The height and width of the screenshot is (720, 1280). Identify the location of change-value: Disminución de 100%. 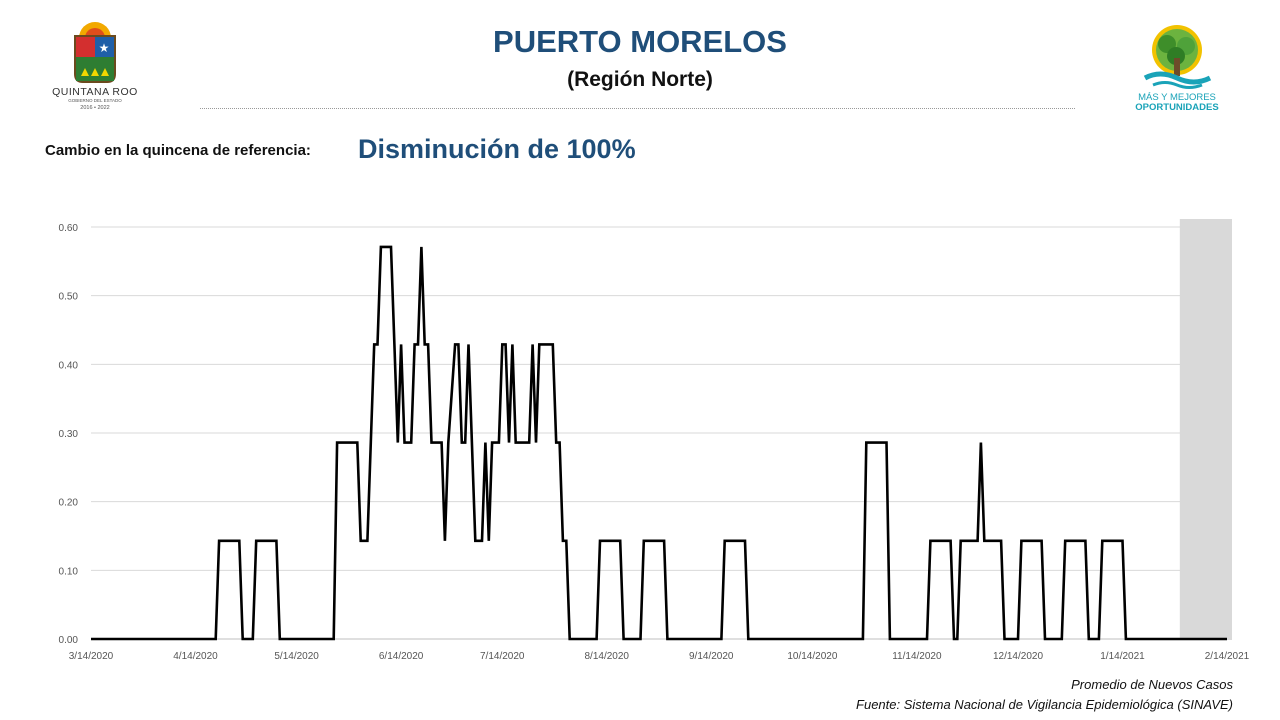
(497, 149).